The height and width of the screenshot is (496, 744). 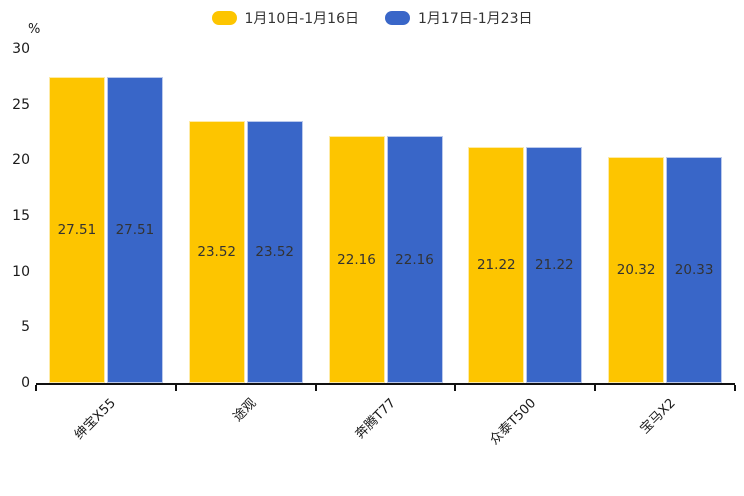 I want to click on x-category-label: 宝马X2, so click(x=658, y=416).